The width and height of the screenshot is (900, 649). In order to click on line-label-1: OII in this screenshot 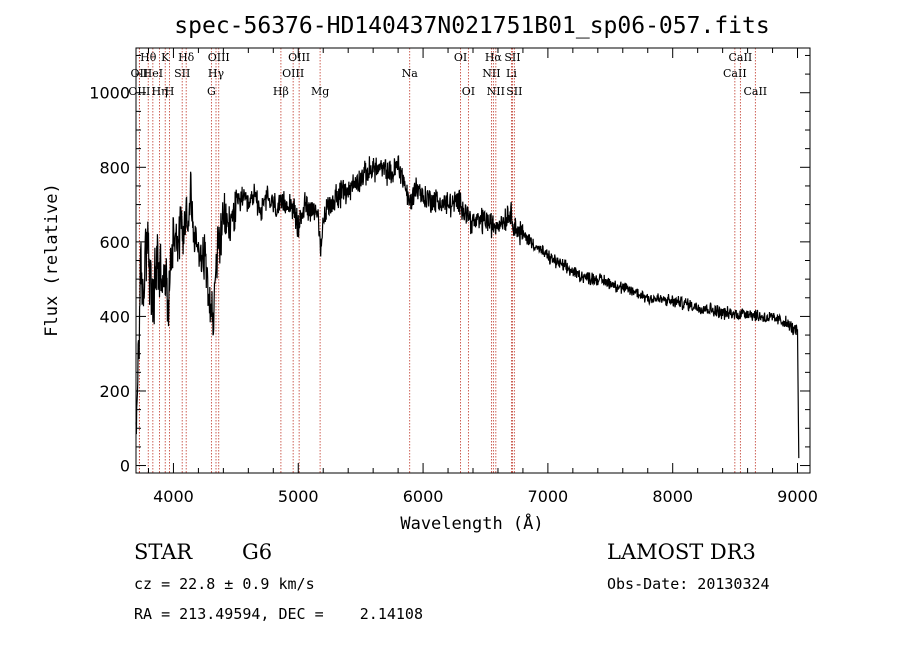, I will do `click(140, 73)`.